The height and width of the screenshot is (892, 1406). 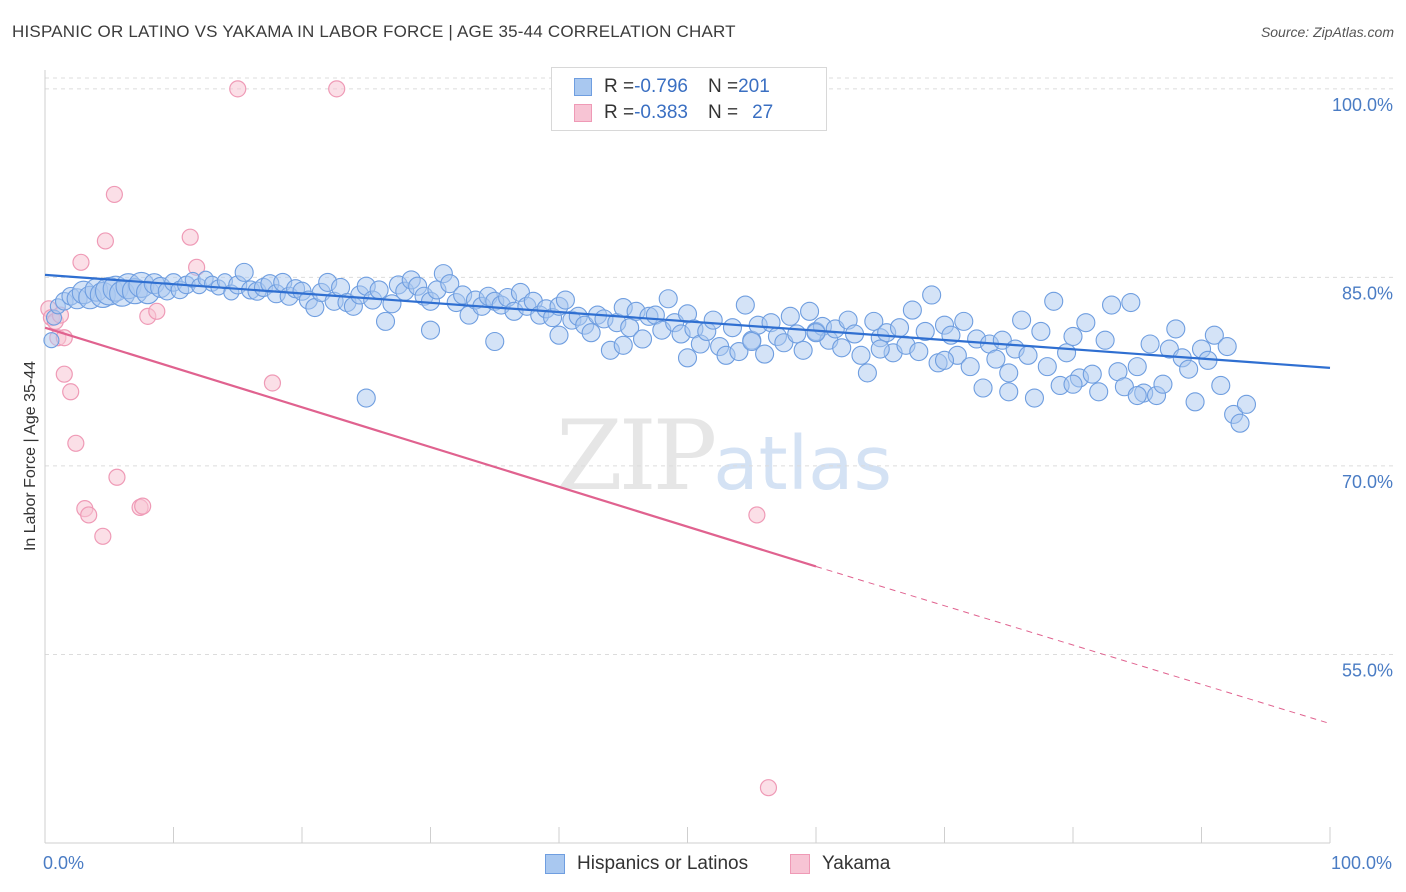 What do you see at coordinates (661, 112) in the screenshot?
I see `legend-r-value: -0.383` at bounding box center [661, 112].